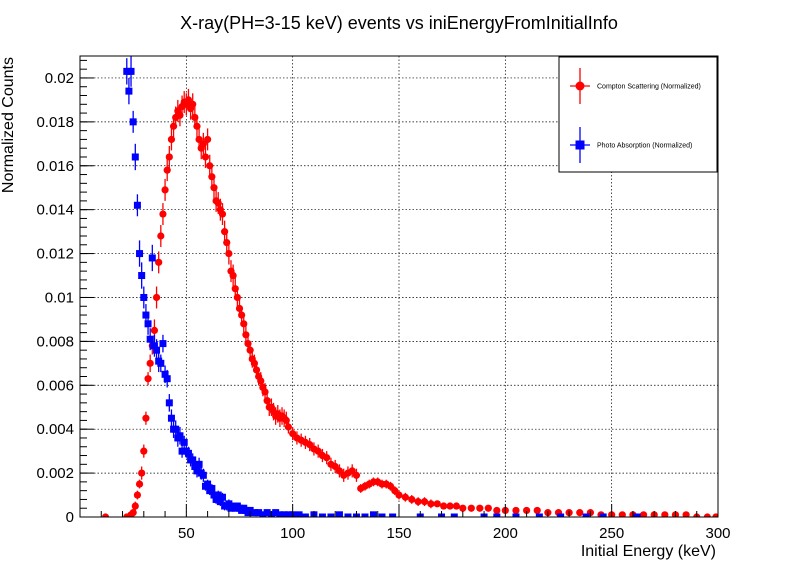  I want to click on legend-label: Compton Scattering (Normalized), so click(649, 87).